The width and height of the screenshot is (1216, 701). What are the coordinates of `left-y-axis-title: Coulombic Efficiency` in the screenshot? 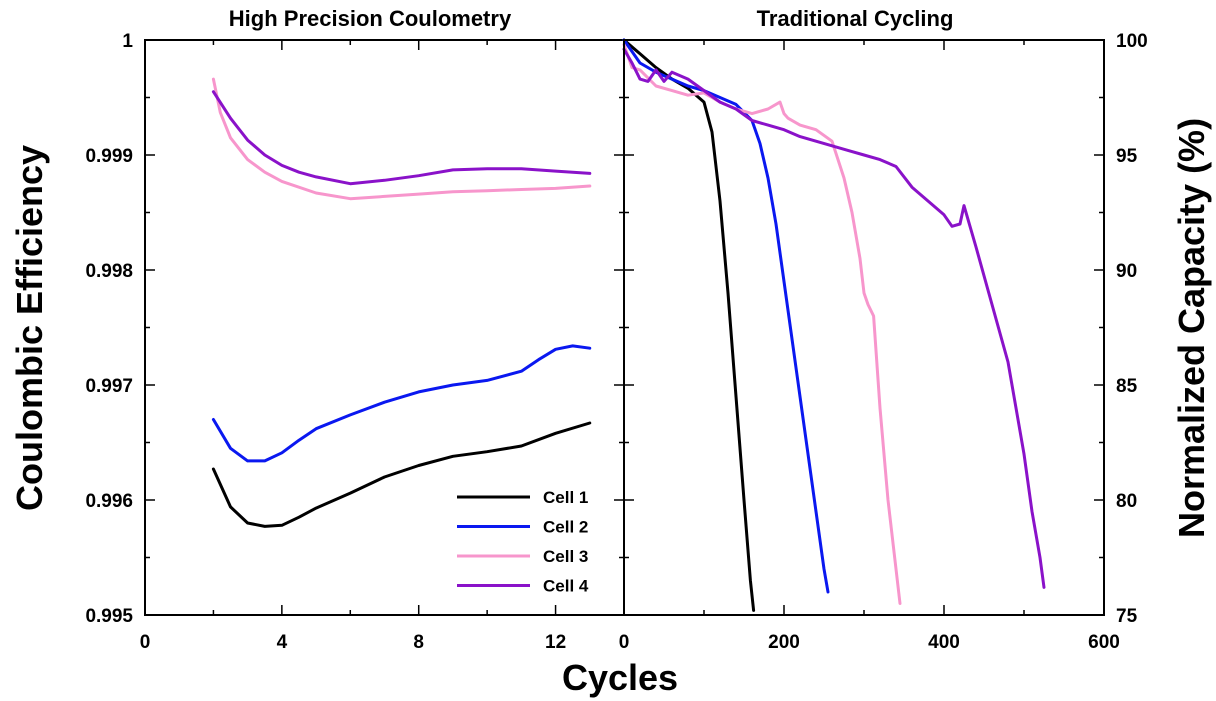 It's located at (29, 328).